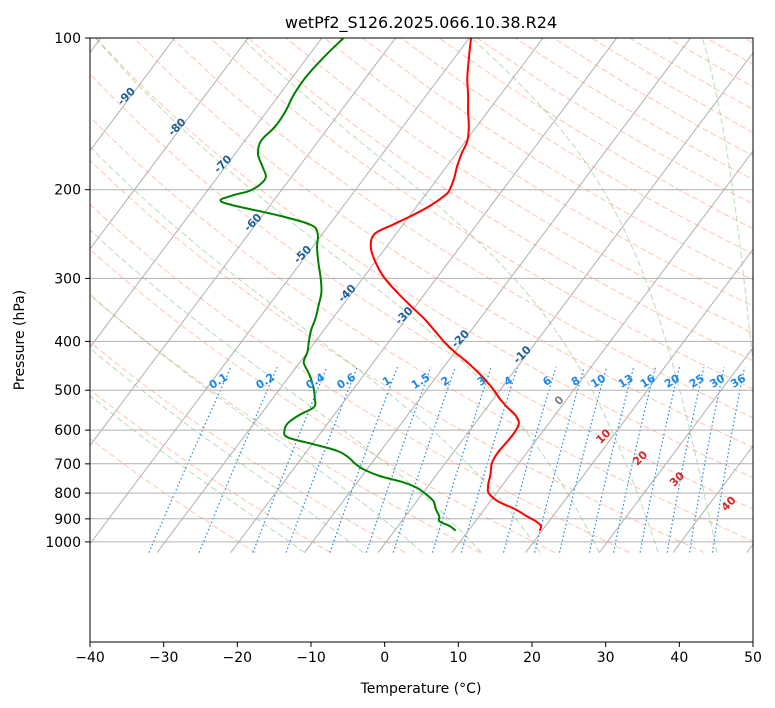 Image resolution: width=775 pixels, height=708 pixels. Describe the element at coordinates (67, 431) in the screenshot. I see `y-tick-label: 600` at that location.